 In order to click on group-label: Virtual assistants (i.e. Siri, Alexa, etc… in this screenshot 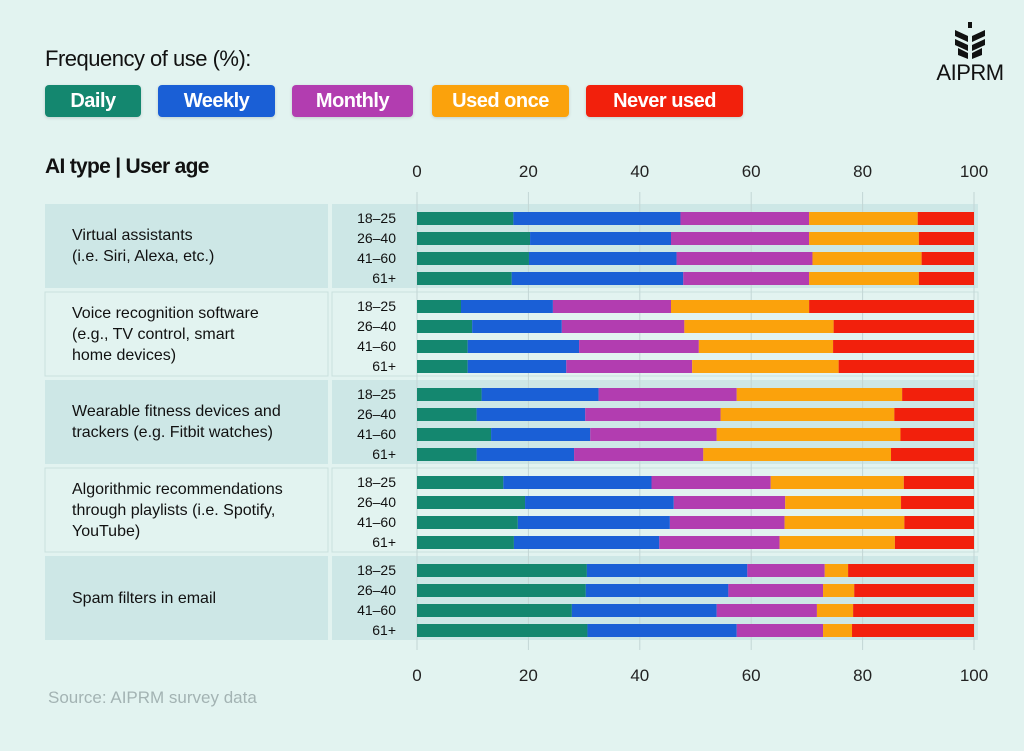, I will do `click(197, 246)`.